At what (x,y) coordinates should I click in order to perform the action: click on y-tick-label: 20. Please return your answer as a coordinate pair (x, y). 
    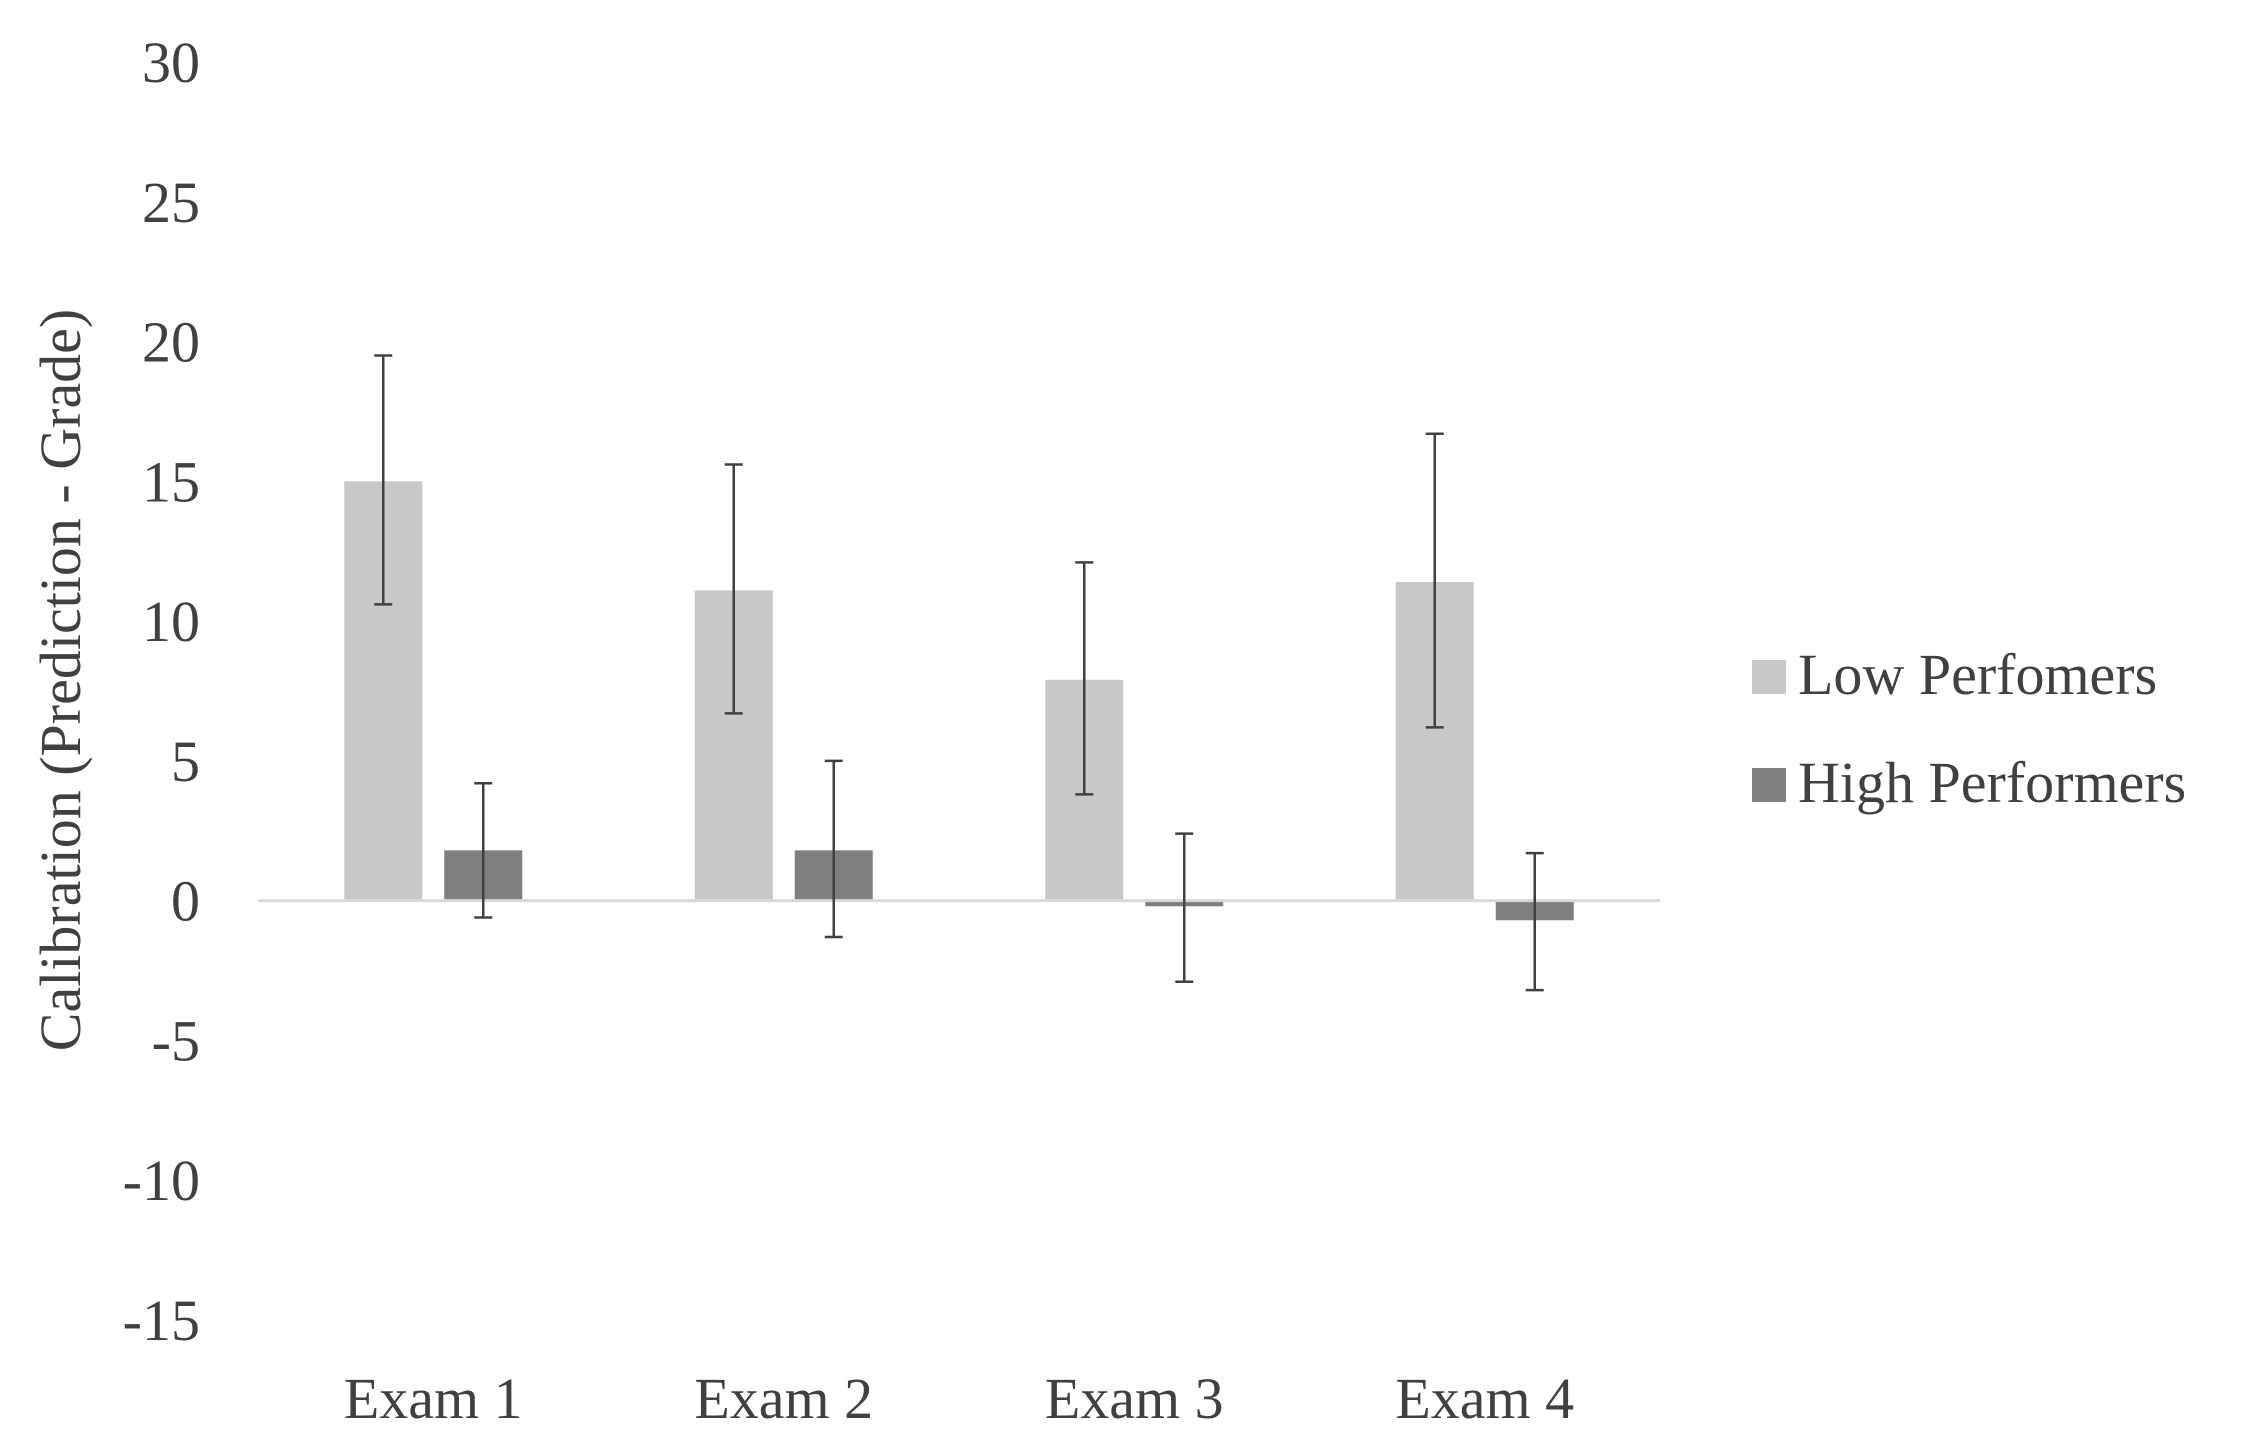
    Looking at the image, I should click on (171, 342).